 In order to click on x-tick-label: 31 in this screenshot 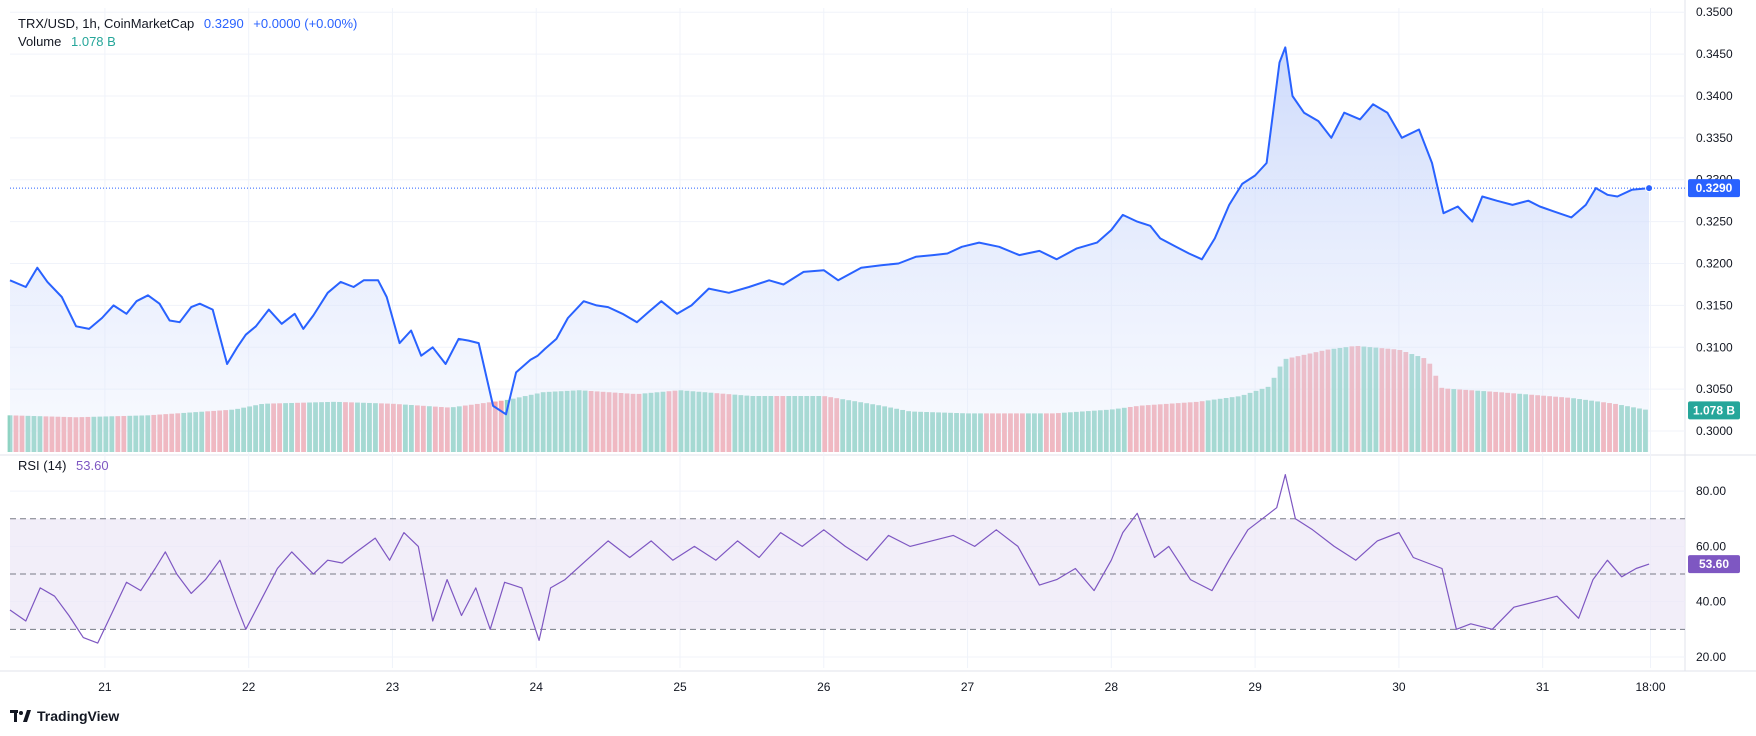, I will do `click(1543, 687)`.